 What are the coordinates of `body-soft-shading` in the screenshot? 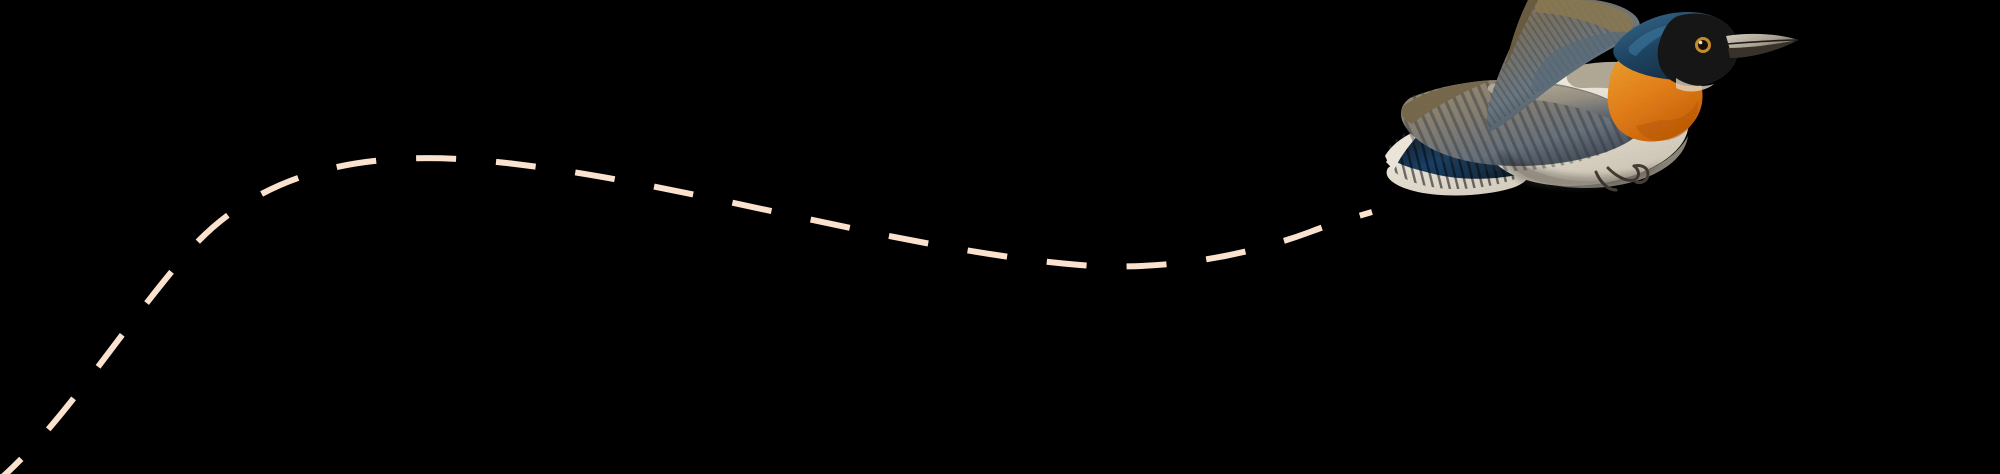 It's located at (1582, 169).